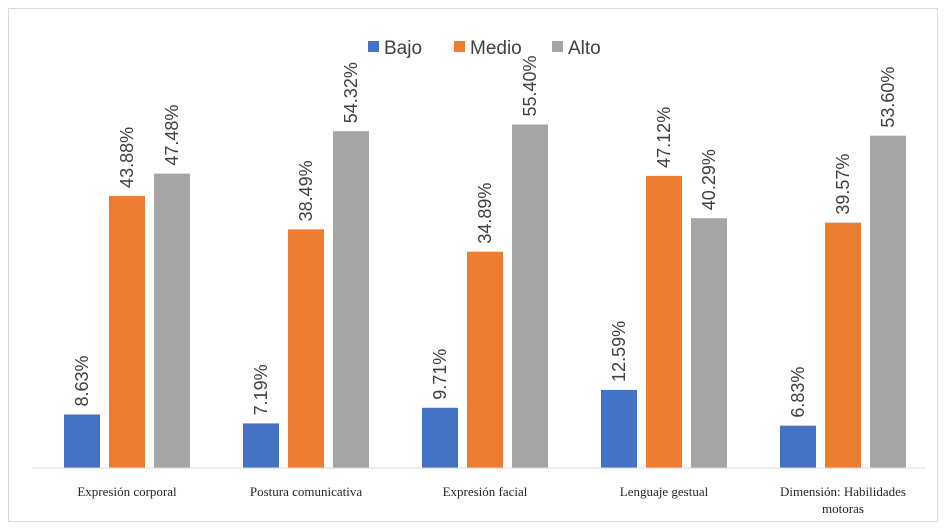 The width and height of the screenshot is (948, 532). I want to click on data-label-bajo-3: 12.59%, so click(619, 351).